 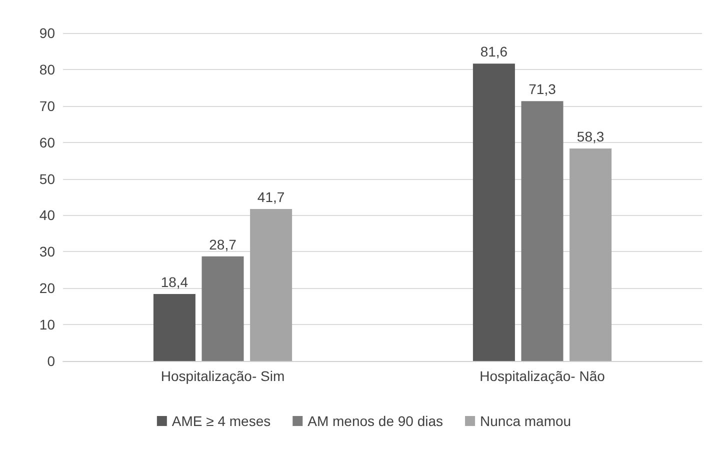 I want to click on data-label: 41,7, so click(x=271, y=197).